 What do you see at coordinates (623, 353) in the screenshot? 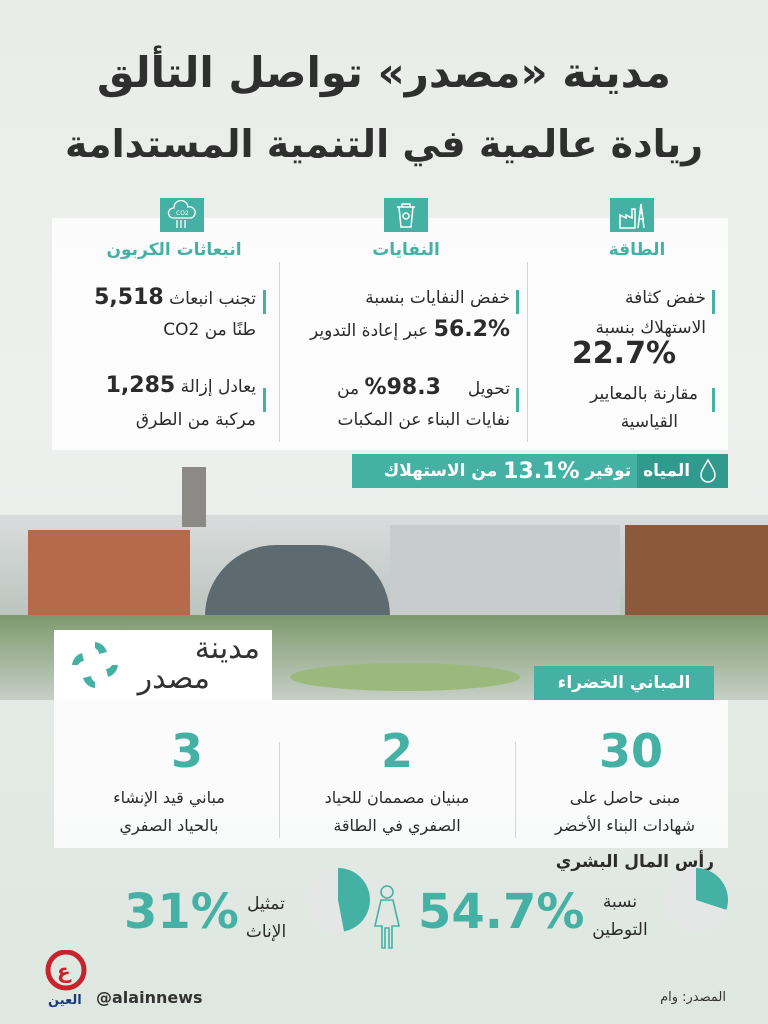
I see `energy-value: 22.7%` at bounding box center [623, 353].